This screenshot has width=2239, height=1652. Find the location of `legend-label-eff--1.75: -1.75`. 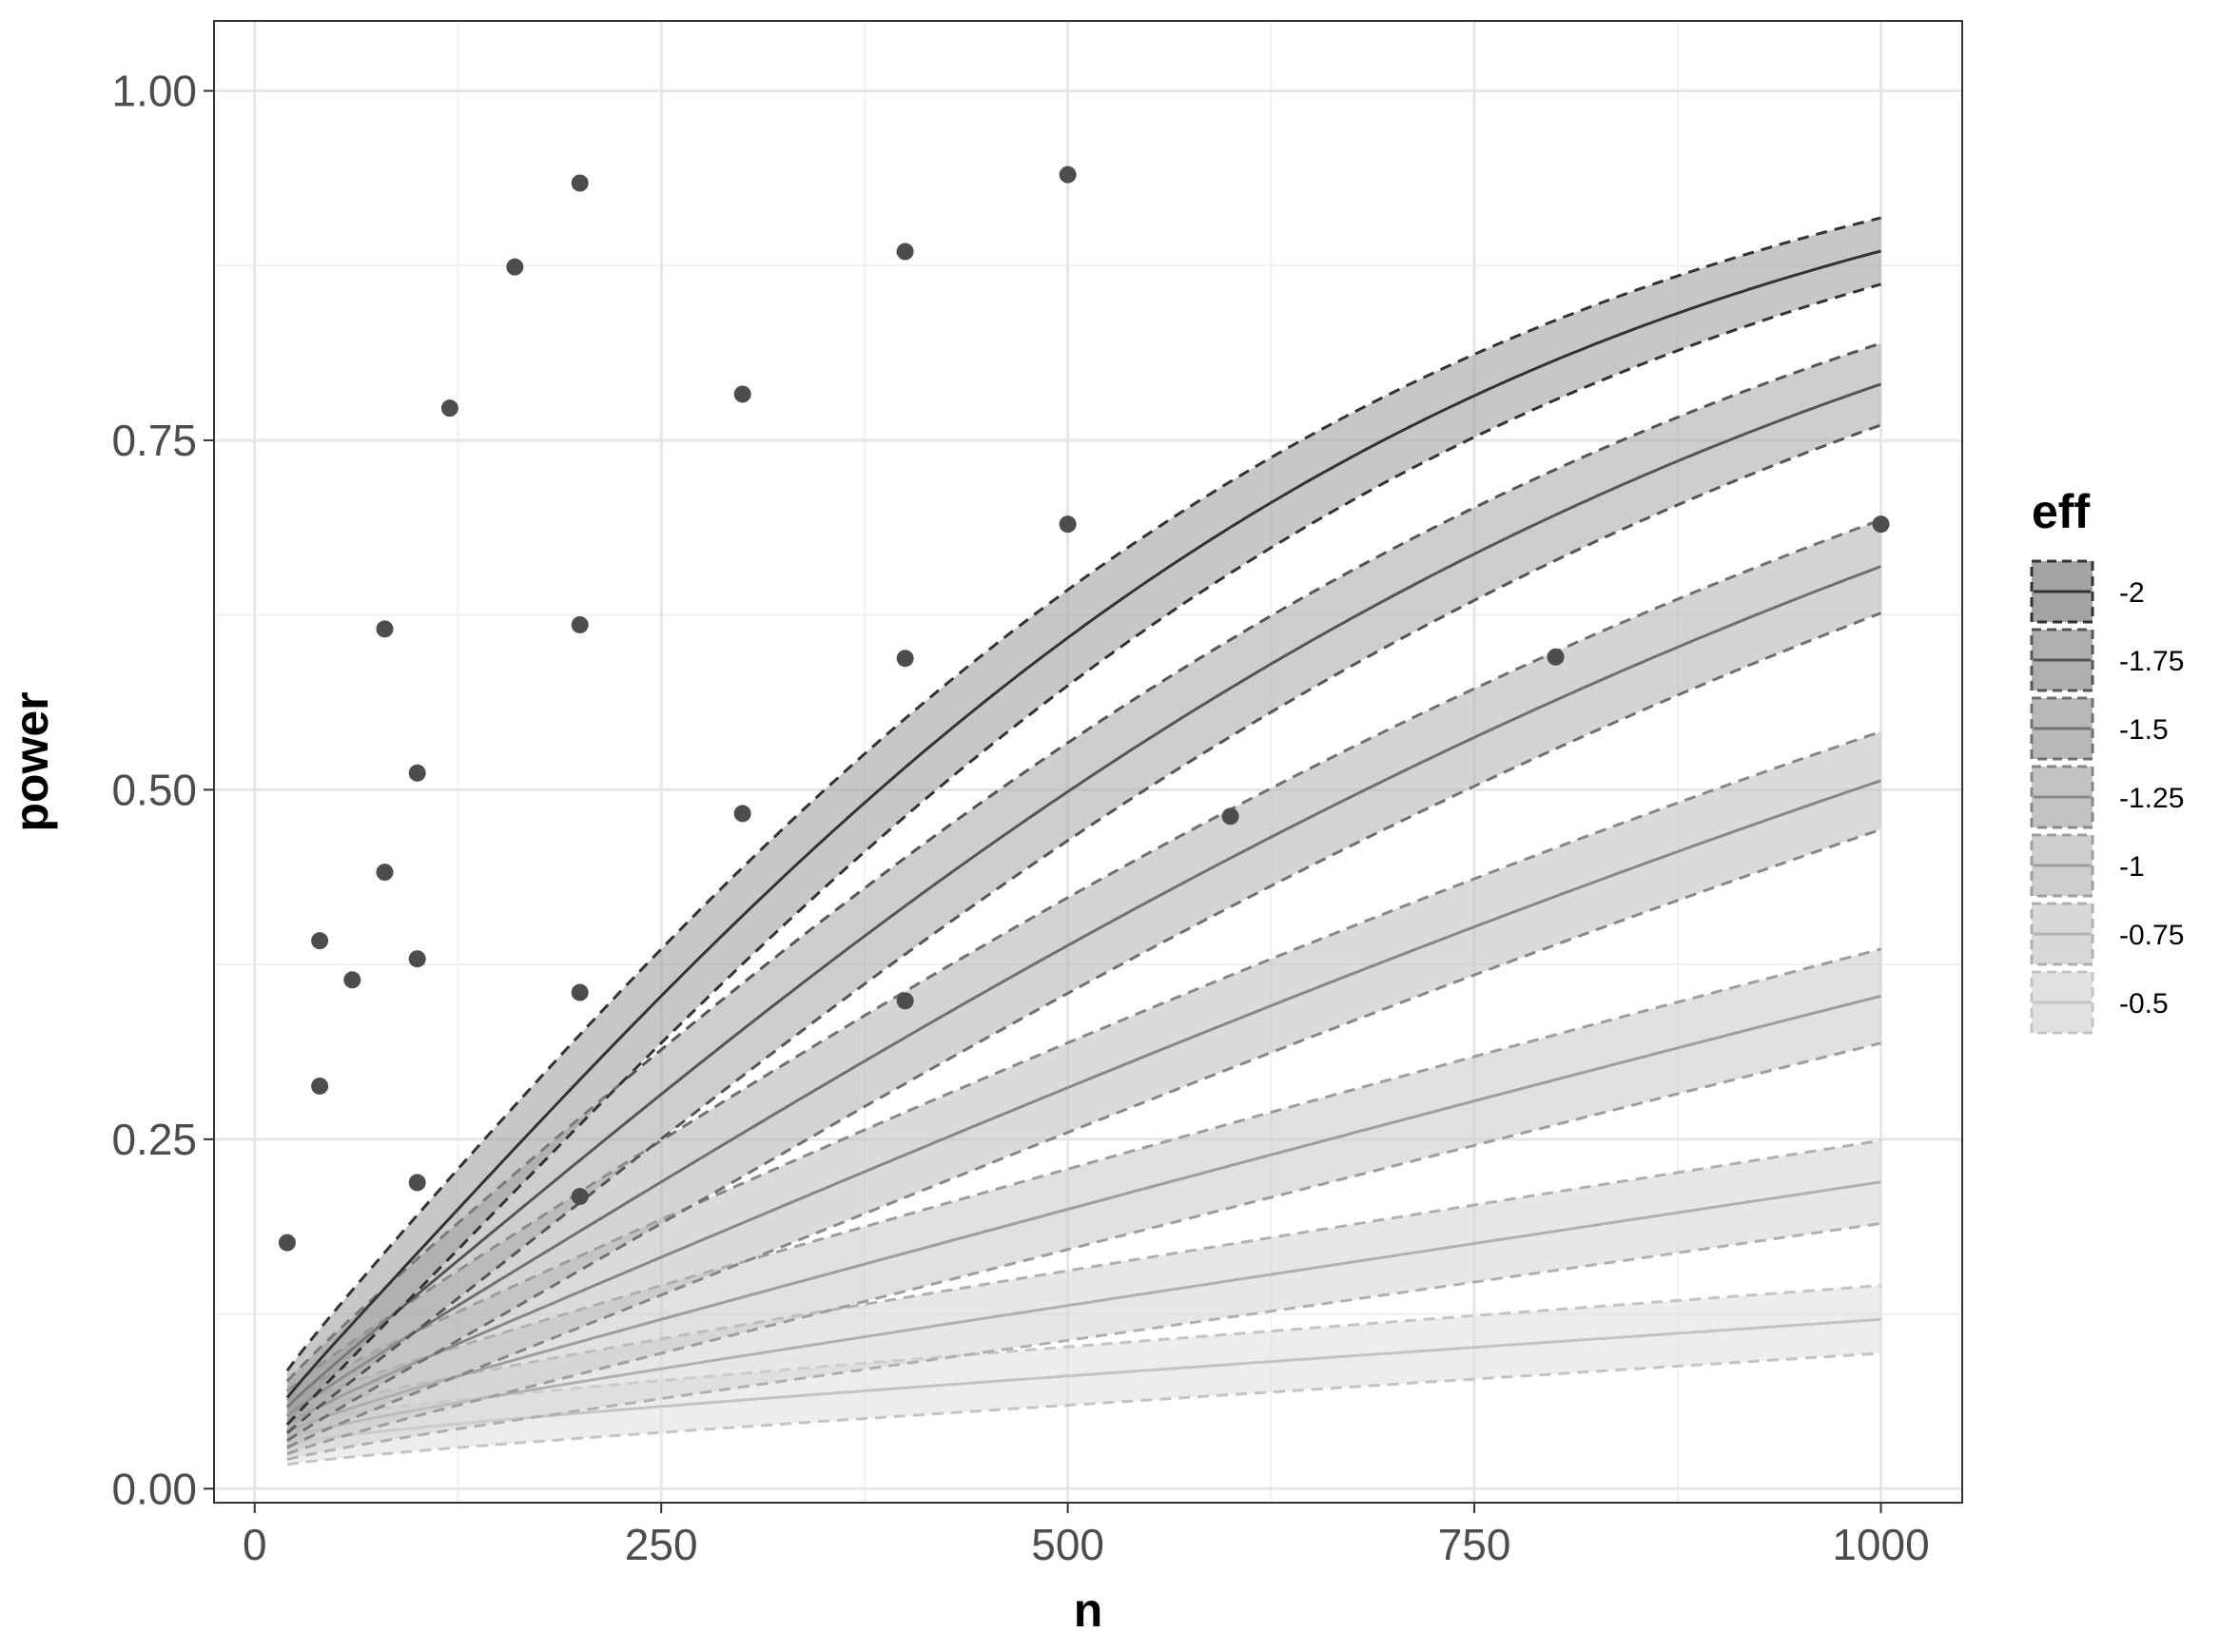

legend-label-eff--1.75: -1.75 is located at coordinates (2151, 661).